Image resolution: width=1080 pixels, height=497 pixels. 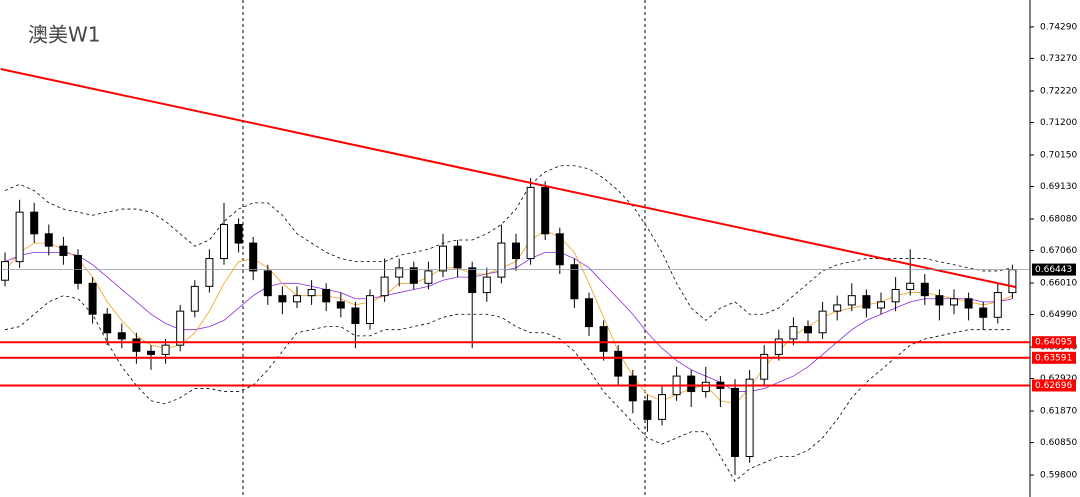 What do you see at coordinates (64, 35) in the screenshot?
I see `chart-title: 澳美W1` at bounding box center [64, 35].